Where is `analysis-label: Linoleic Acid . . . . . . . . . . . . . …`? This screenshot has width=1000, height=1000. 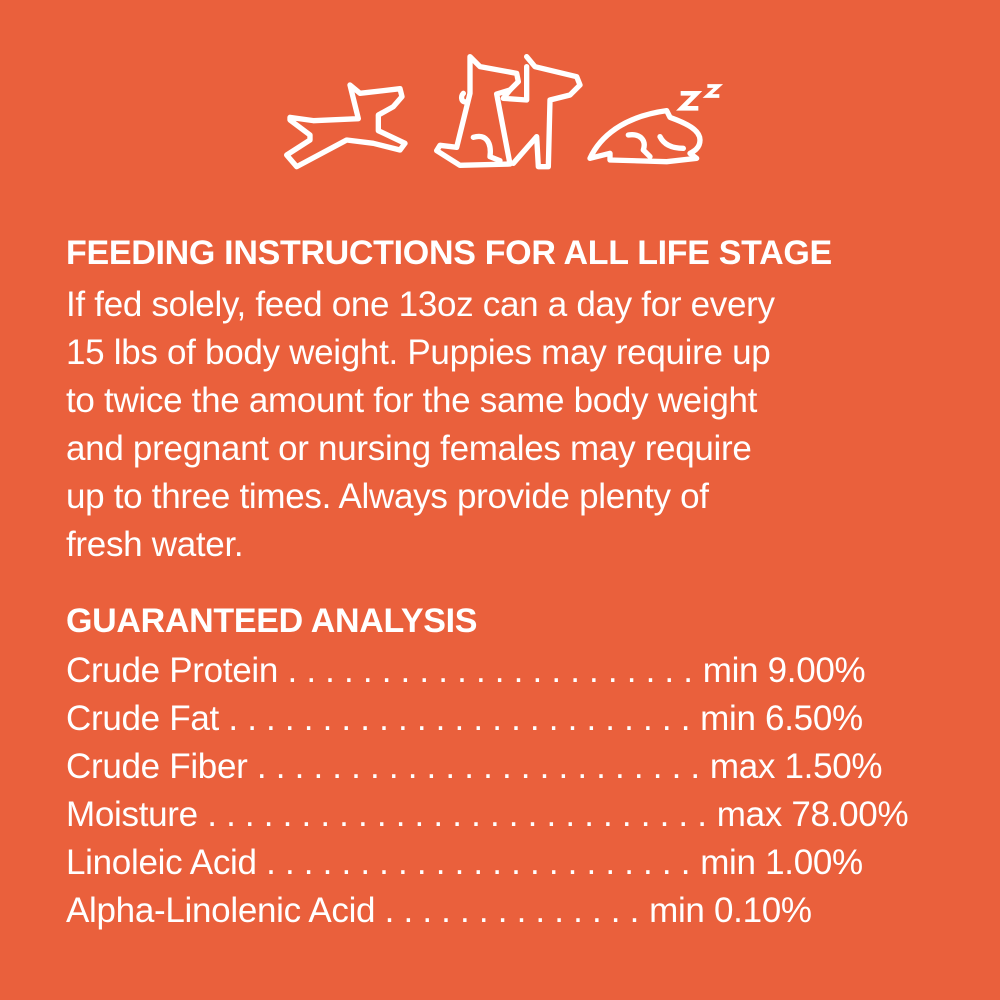 analysis-label: Linoleic Acid . . . . . . . . . . . . . … is located at coordinates (378, 862).